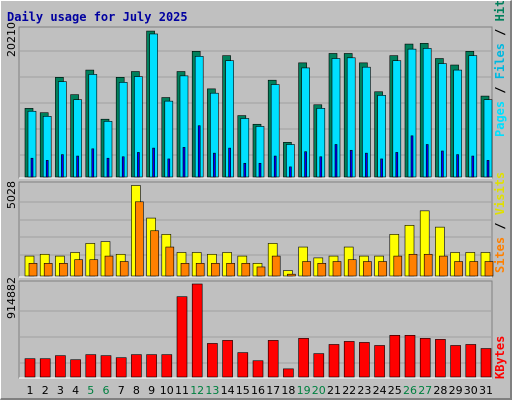 This screenshot has width=512, height=400. Describe the element at coordinates (60, 390) in the screenshot. I see `x-tick-label: 3` at that location.